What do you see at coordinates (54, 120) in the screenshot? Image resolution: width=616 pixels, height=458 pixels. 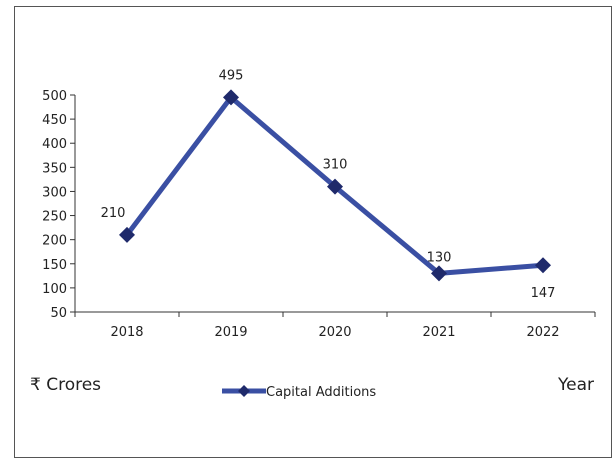 I see `y-tick-label: 450` at bounding box center [54, 120].